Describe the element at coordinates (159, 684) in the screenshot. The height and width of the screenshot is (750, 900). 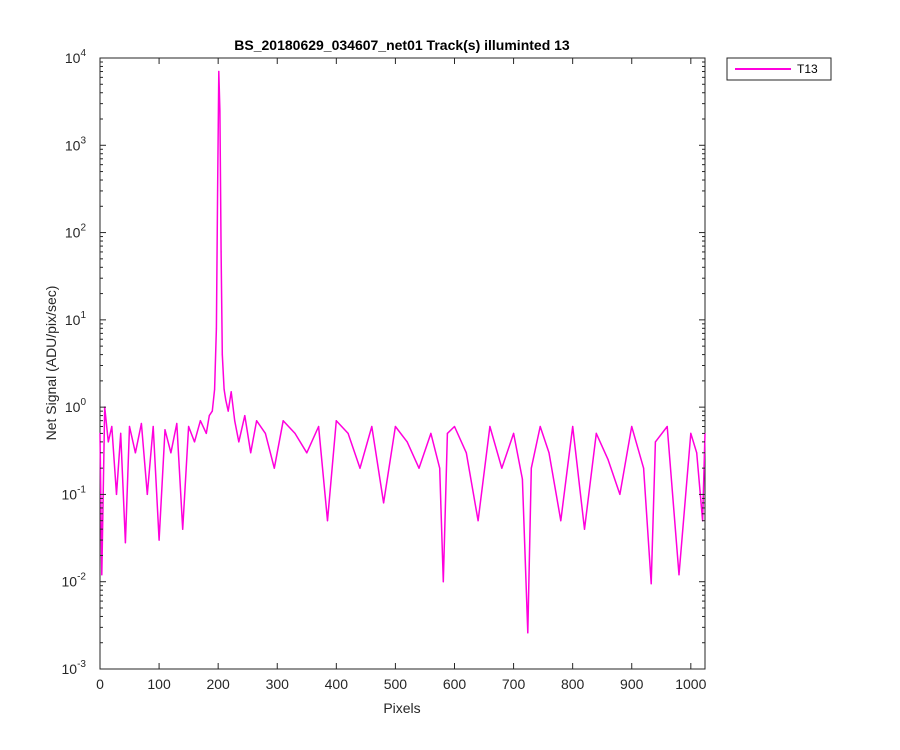
I see `x-tick-label: 100` at that location.